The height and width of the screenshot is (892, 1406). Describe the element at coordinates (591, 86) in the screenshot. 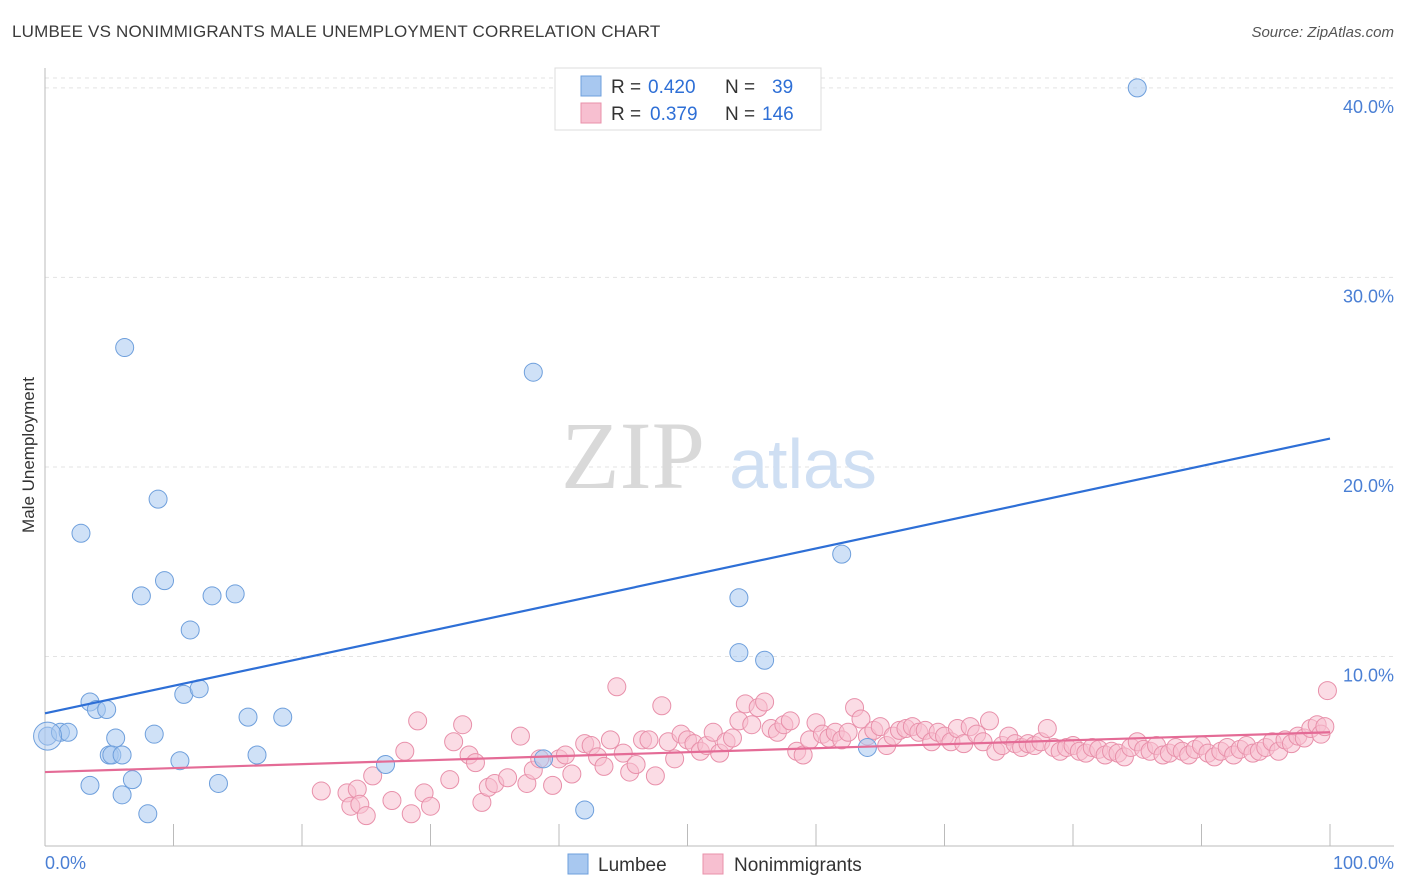

I see `legend-swatch-lumbee` at that location.